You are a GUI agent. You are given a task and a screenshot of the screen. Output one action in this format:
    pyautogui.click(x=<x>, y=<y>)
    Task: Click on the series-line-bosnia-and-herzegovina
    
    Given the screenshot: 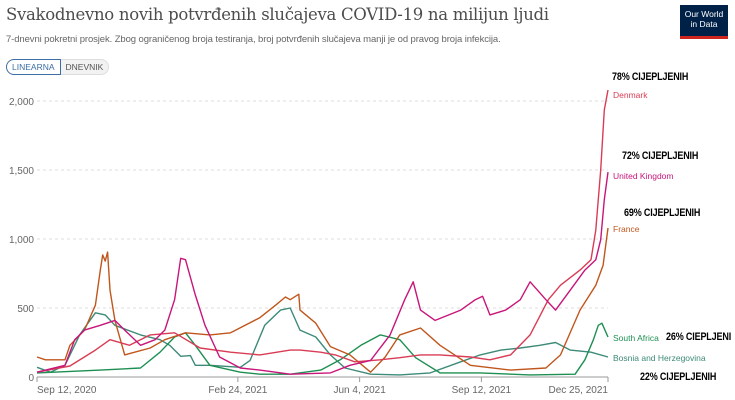 What is the action you would take?
    pyautogui.click(x=322, y=341)
    